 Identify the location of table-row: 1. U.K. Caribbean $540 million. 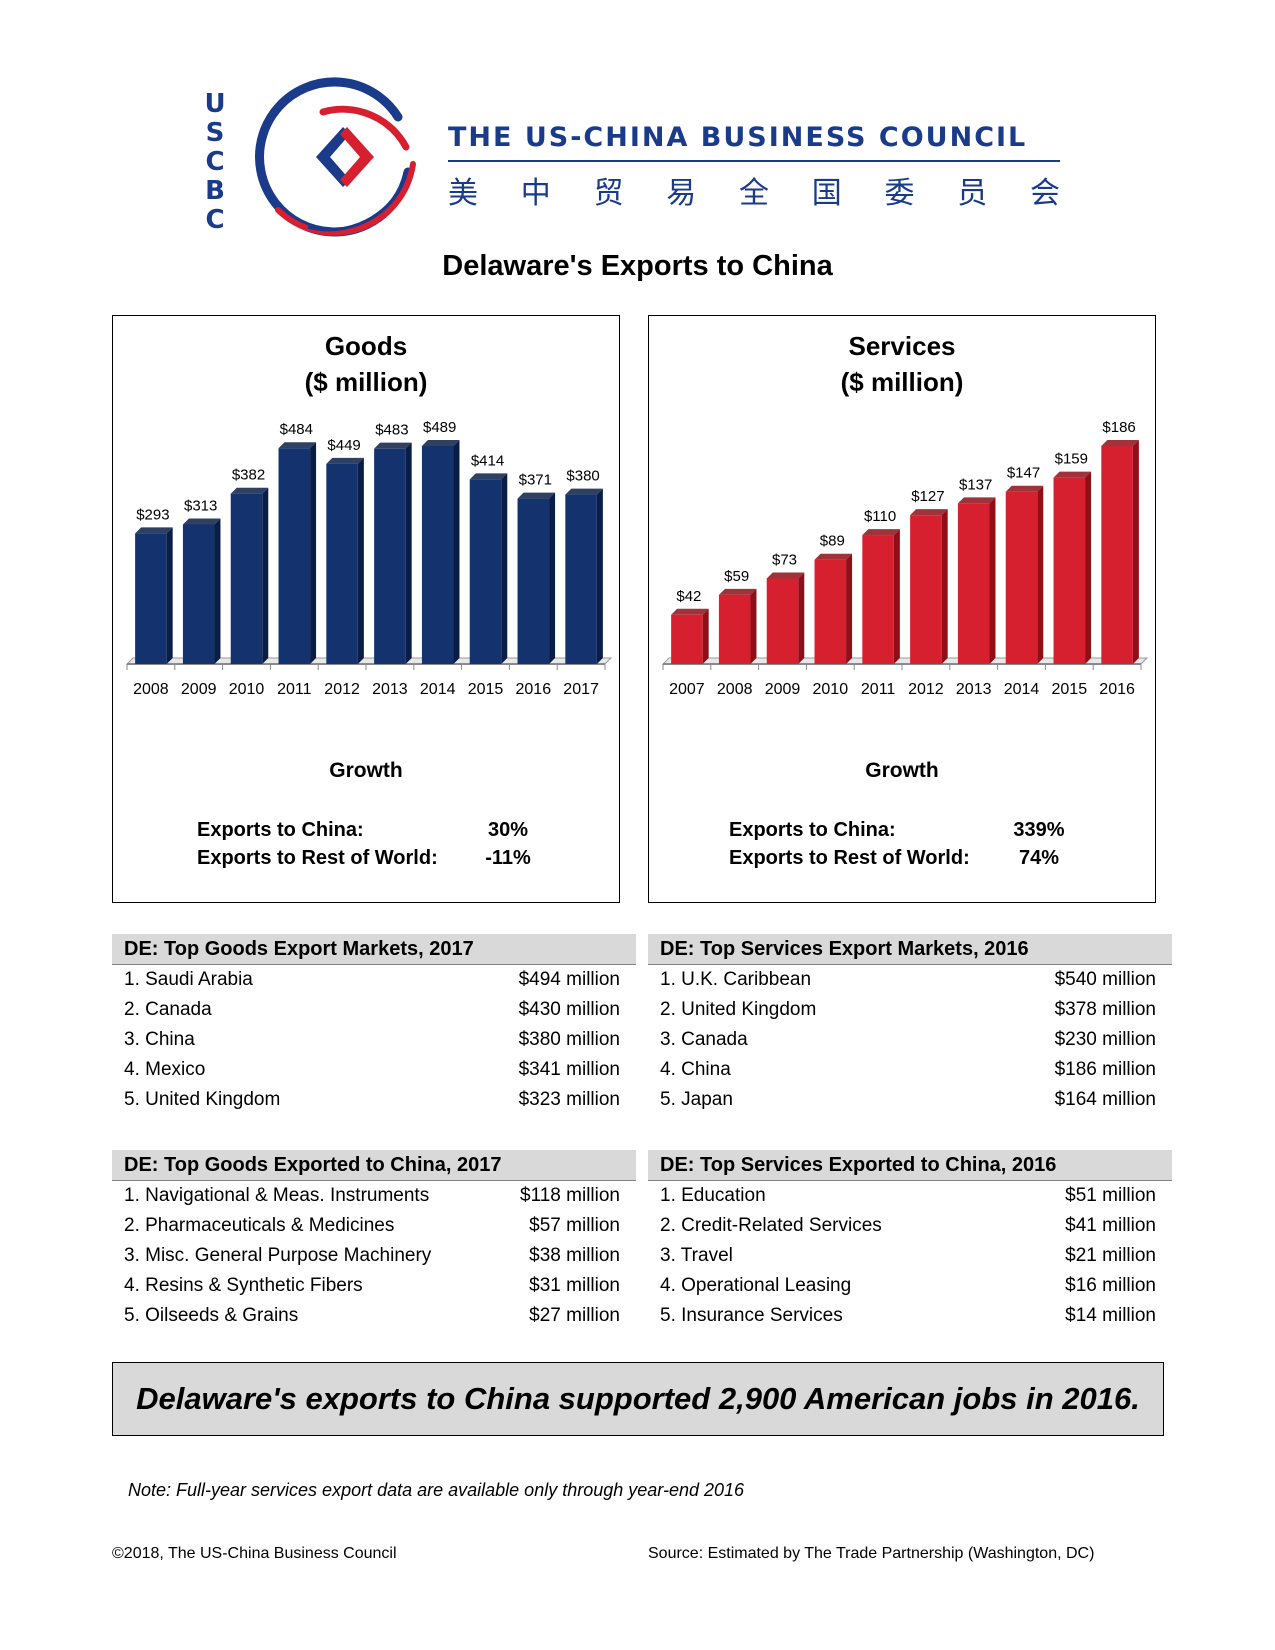
(910, 980).